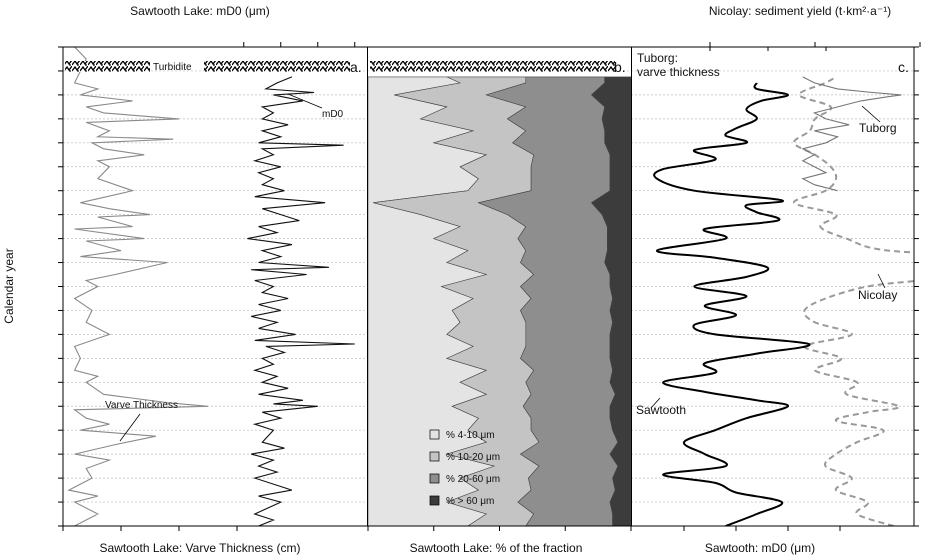  What do you see at coordinates (620, 67) in the screenshot?
I see `panel-b-letter: b.` at bounding box center [620, 67].